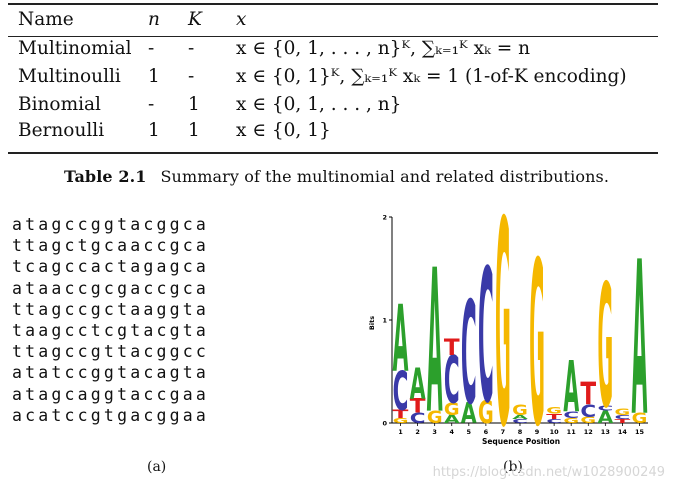 Image resolution: width=673 pixels, height=492 pixels. I want to click on sequence-row: ttagccgctaaggta, so click(111, 309).